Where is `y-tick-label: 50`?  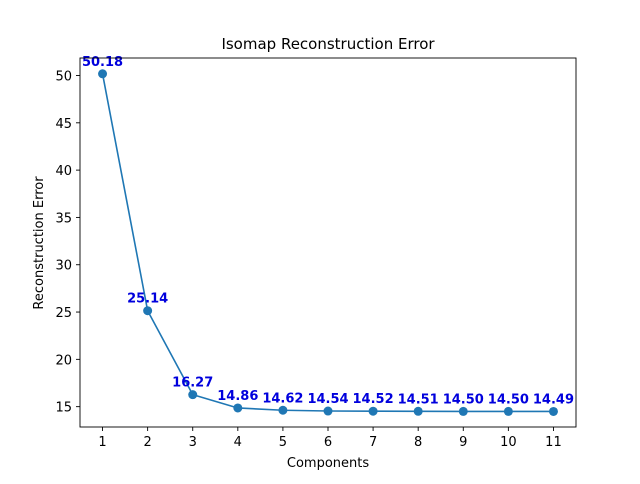 y-tick-label: 50 is located at coordinates (63, 77).